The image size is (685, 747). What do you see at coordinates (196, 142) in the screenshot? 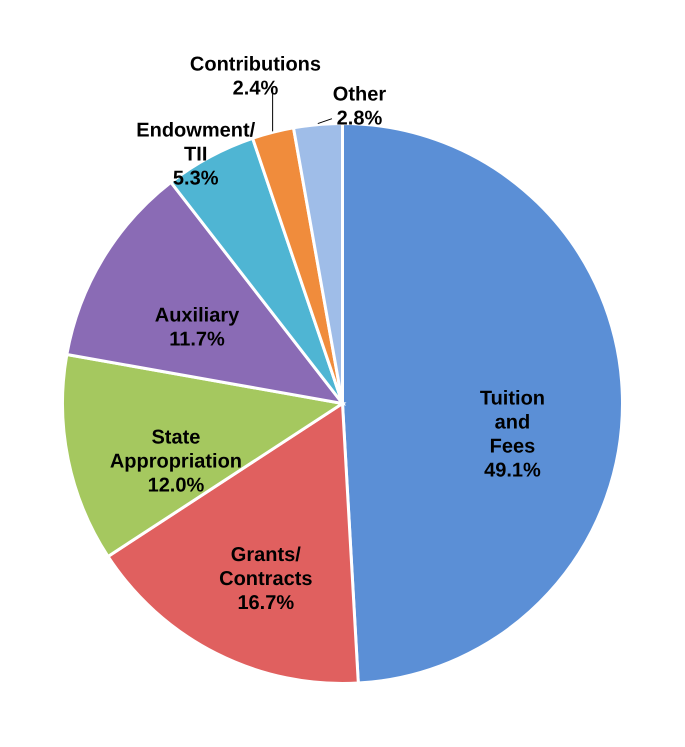
I see `slice-label: Endowment/ TII` at bounding box center [196, 142].